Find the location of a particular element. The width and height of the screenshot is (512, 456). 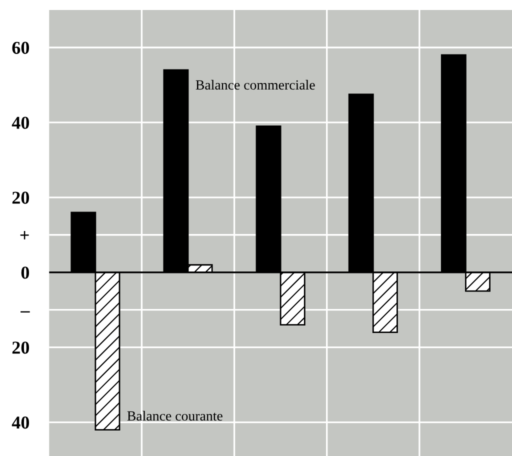

series-label: Balance courante is located at coordinates (174, 415).